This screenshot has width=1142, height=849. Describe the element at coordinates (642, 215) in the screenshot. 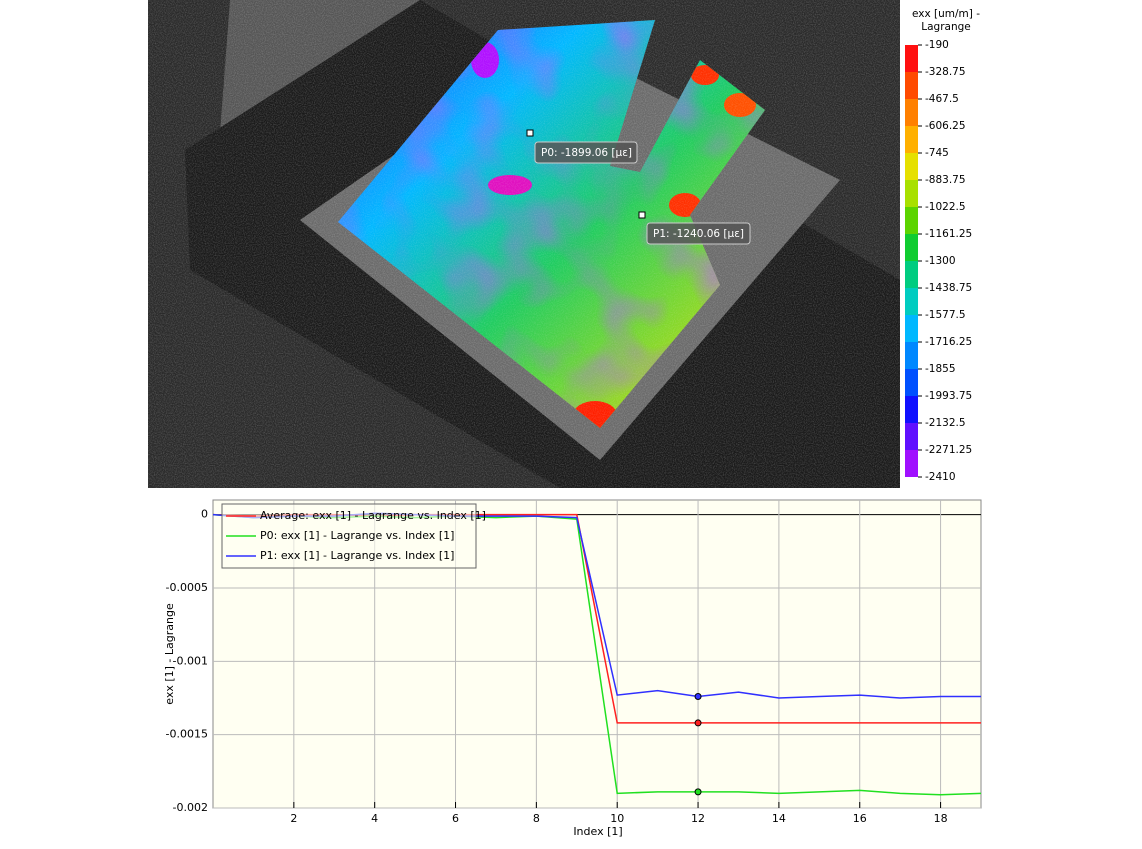

I see `point-p1` at that location.